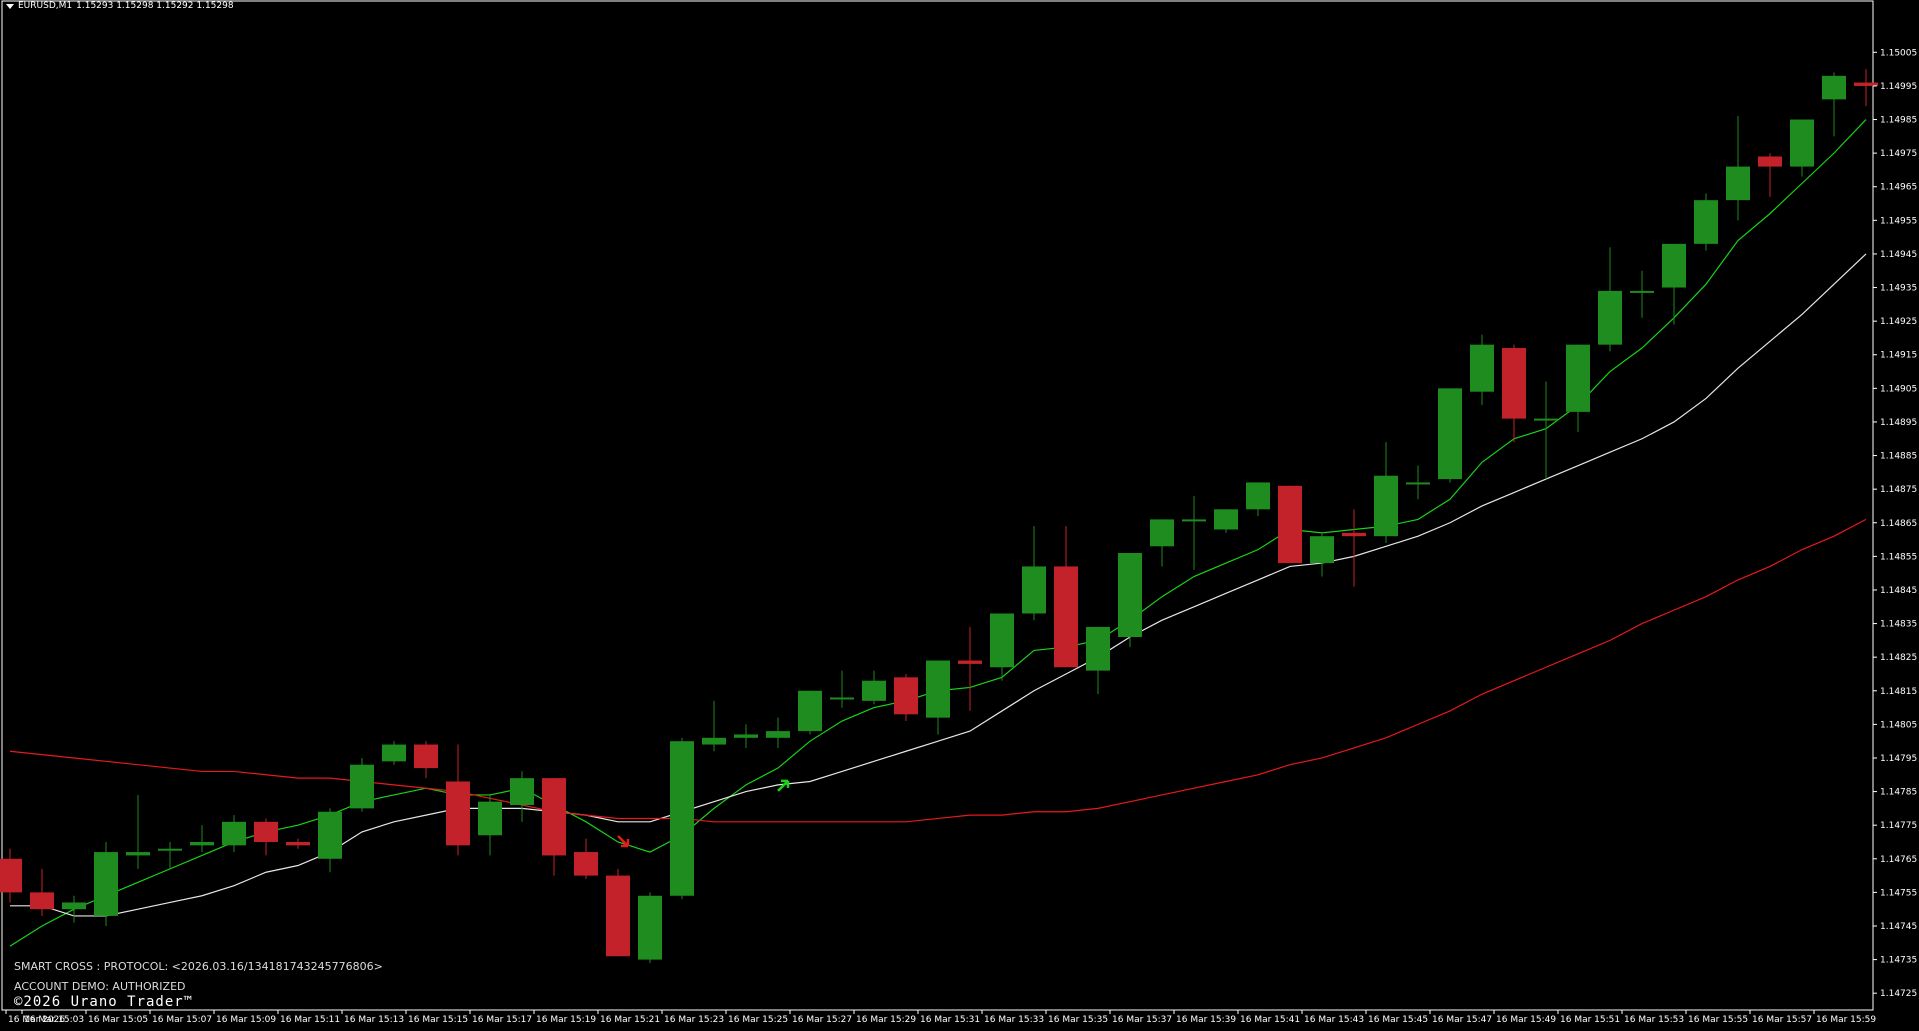  Describe the element at coordinates (886, 1020) in the screenshot. I see `x-tick-label: 16 Mar 15:29` at that location.